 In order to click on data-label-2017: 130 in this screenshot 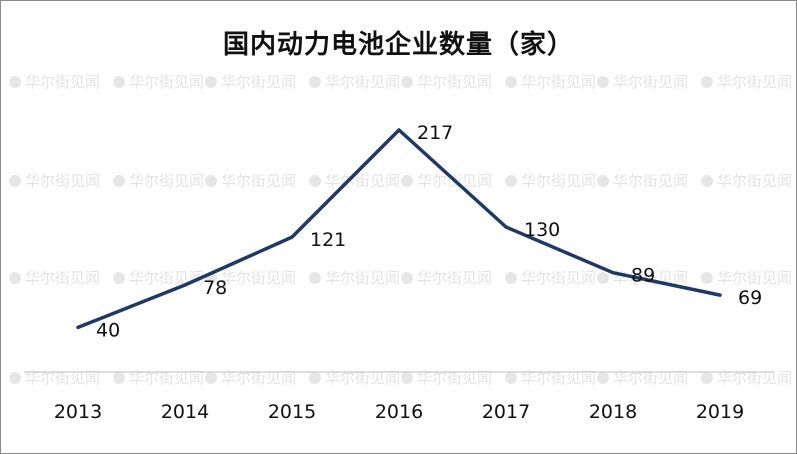, I will do `click(542, 230)`.